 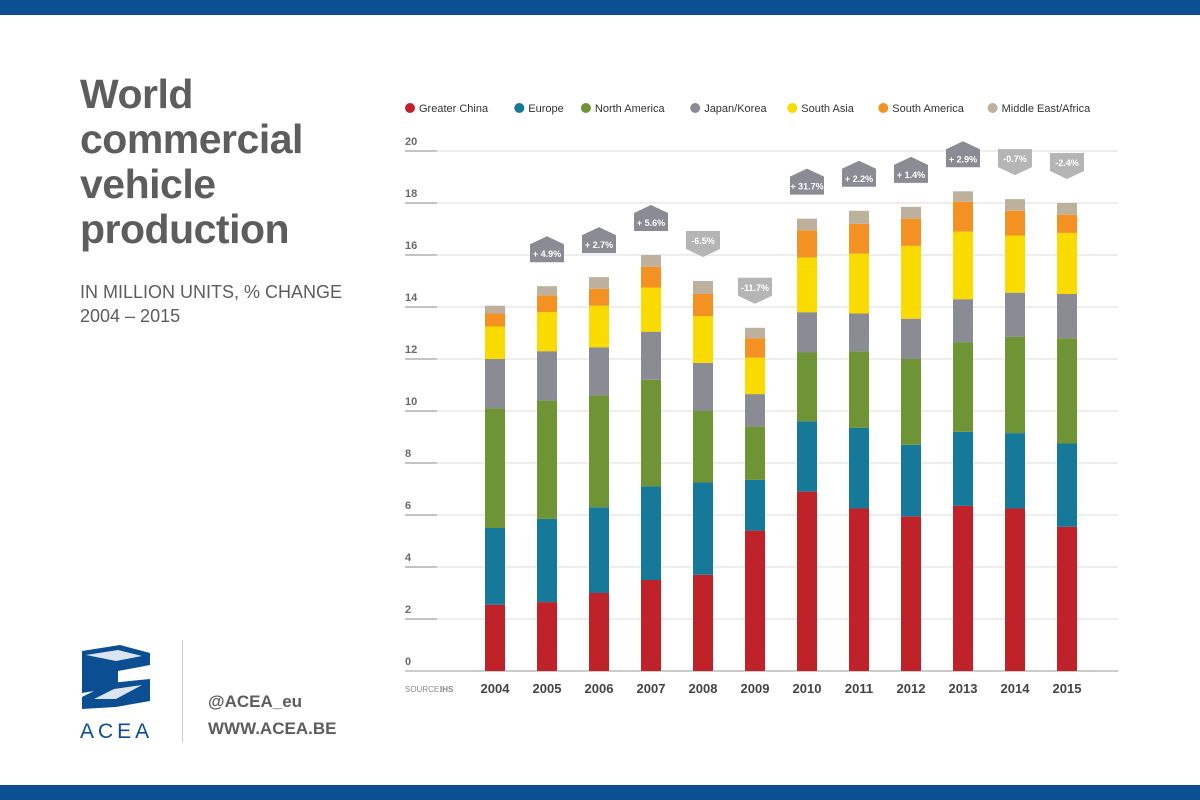 I want to click on y-tick-label: 12, so click(x=411, y=350).